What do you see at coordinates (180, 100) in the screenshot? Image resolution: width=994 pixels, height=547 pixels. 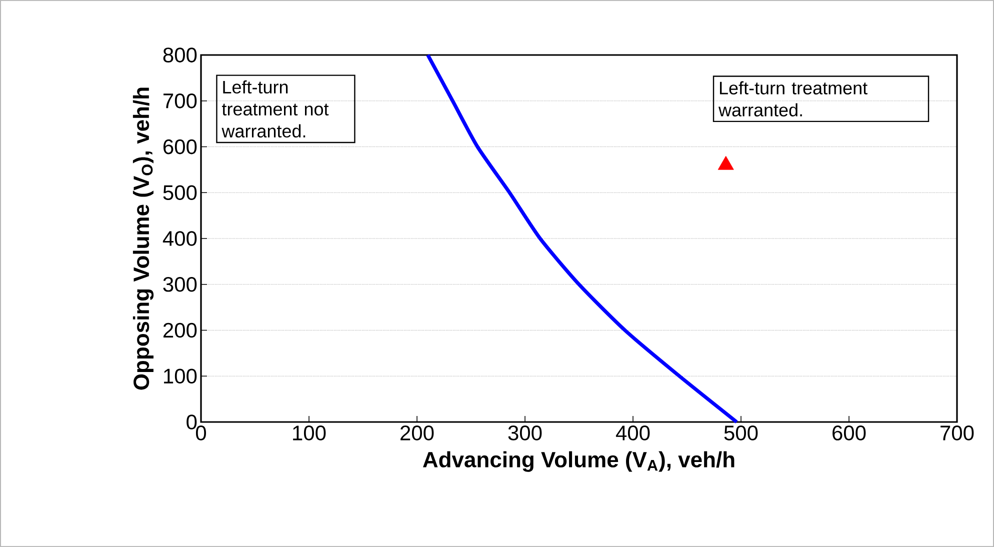 I see `y-tick-label: 700` at bounding box center [180, 100].